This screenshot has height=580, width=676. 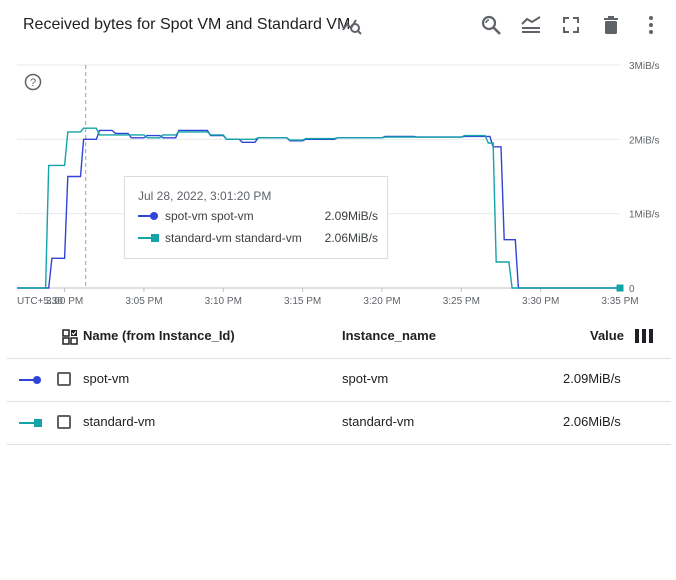 What do you see at coordinates (378, 421) in the screenshot?
I see `cell-instance-name: standard-vm` at bounding box center [378, 421].